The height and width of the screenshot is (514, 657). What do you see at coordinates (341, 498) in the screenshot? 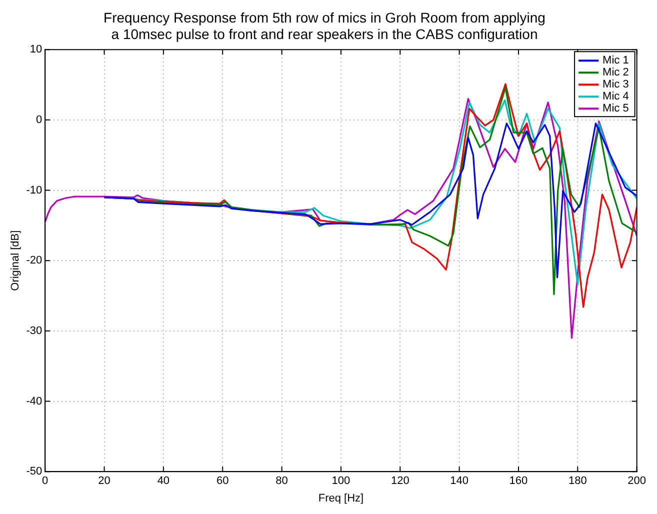
I see `x-axis-title: Freq [Hz]` at bounding box center [341, 498].